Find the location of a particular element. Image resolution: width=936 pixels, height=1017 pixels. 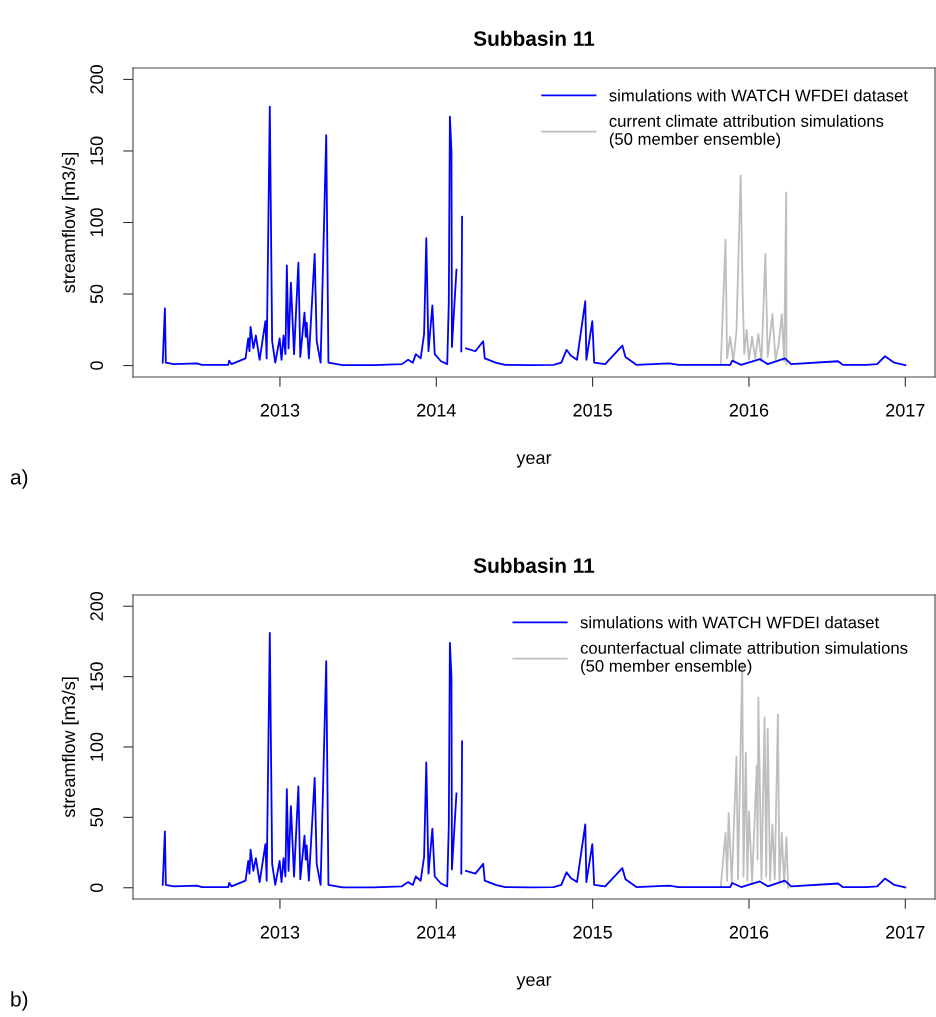

text: a) is located at coordinates (19, 479).